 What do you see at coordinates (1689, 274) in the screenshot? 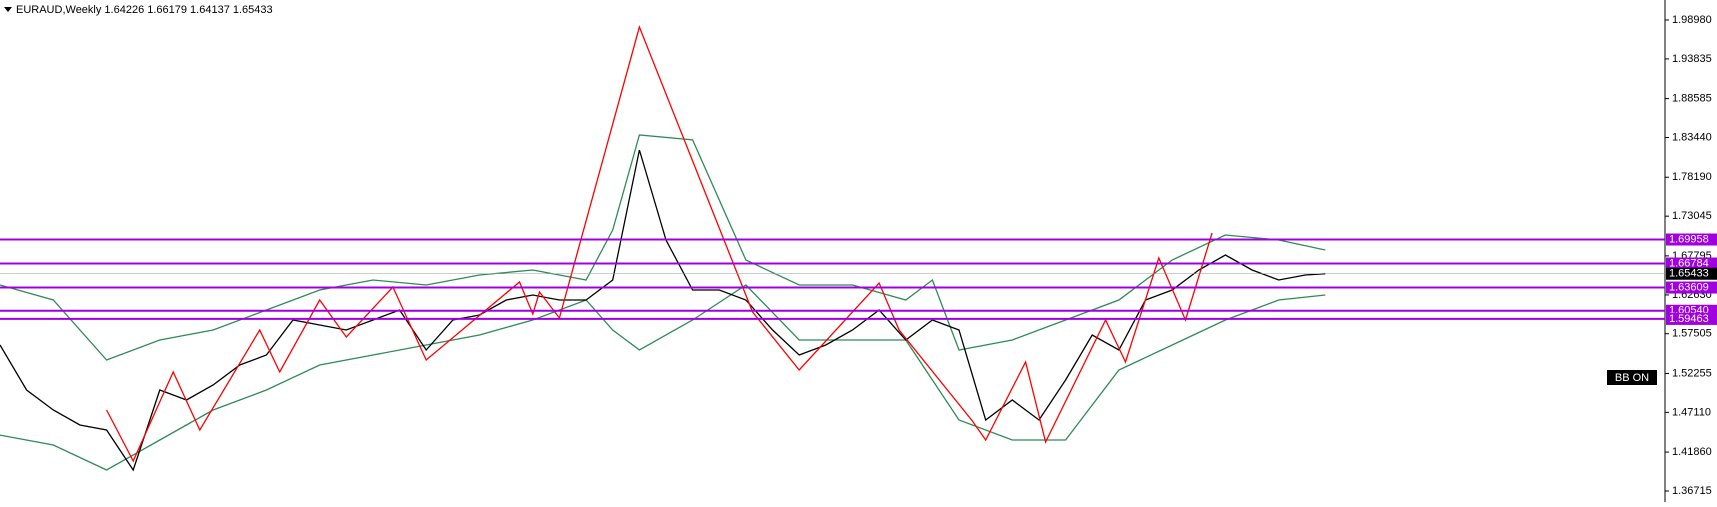
I see `last-price-label: 1.65433` at bounding box center [1689, 274].